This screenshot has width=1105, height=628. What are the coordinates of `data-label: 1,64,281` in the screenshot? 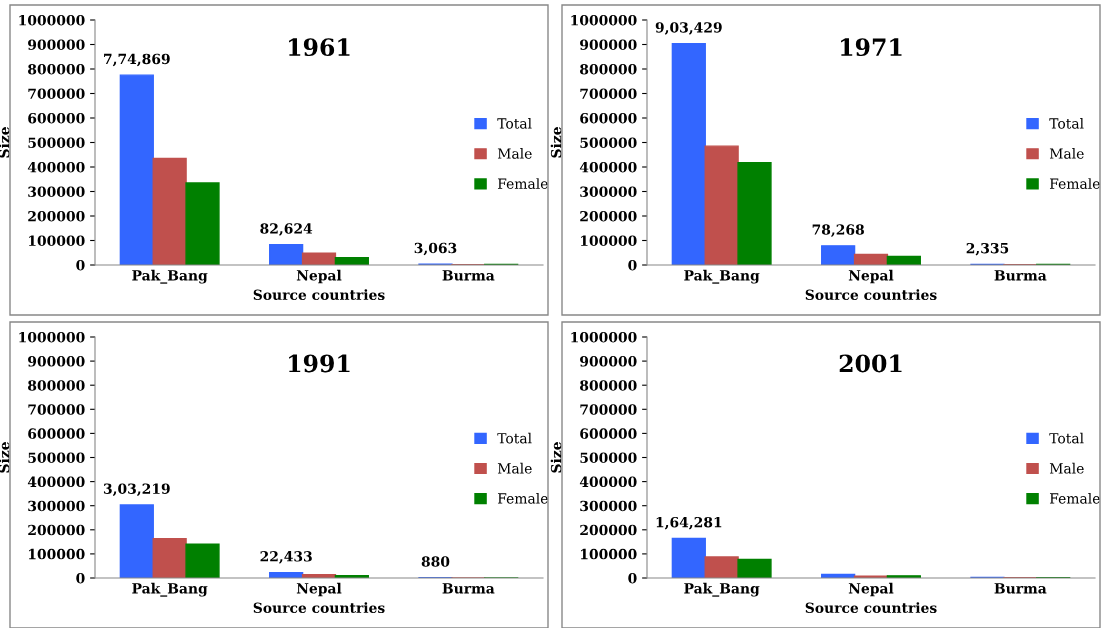 It's located at (689, 523).